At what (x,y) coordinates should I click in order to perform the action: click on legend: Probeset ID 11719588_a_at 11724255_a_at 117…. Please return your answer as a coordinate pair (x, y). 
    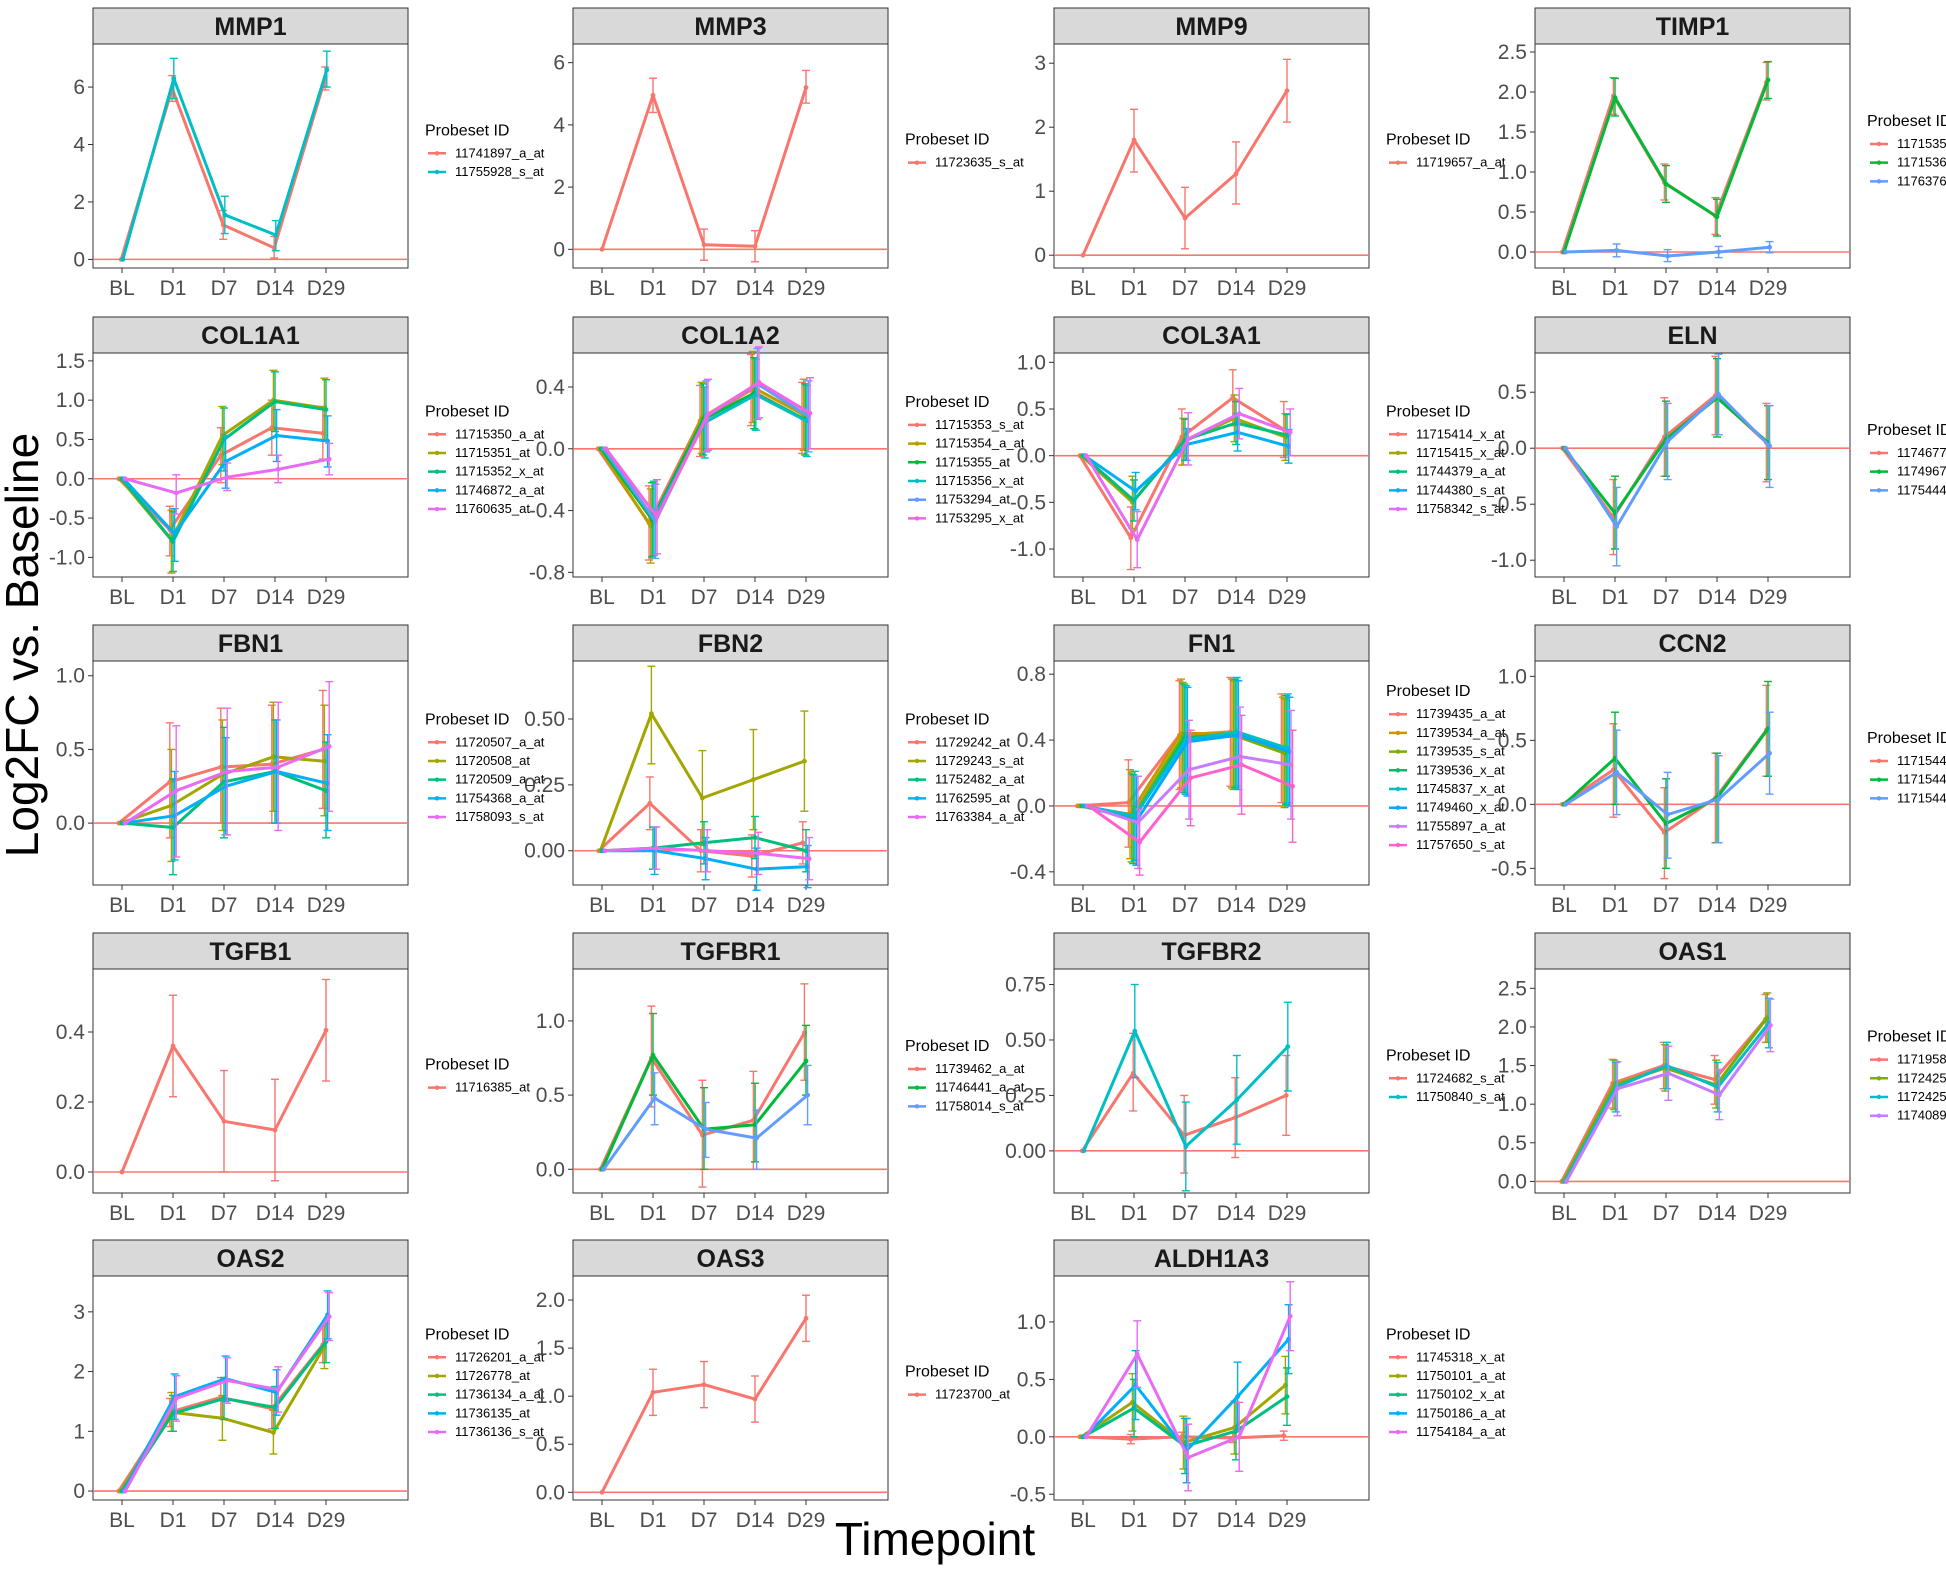
    Looking at the image, I should click on (1906, 1076).